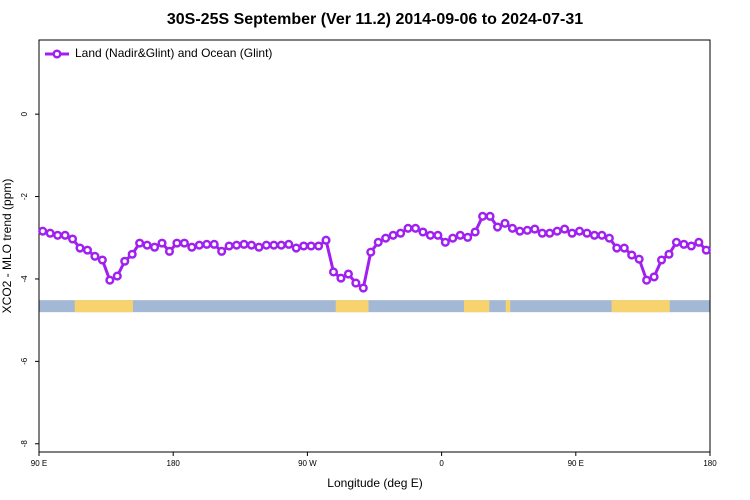  I want to click on ocean-strip, so click(374, 306).